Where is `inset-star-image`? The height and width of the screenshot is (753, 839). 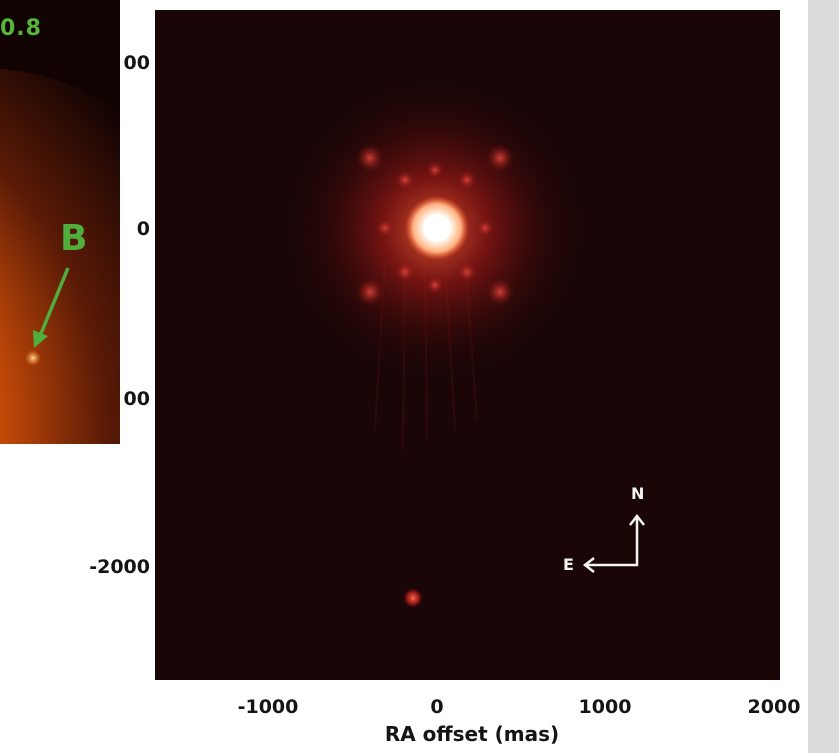
inset-star-image is located at coordinates (60, 222).